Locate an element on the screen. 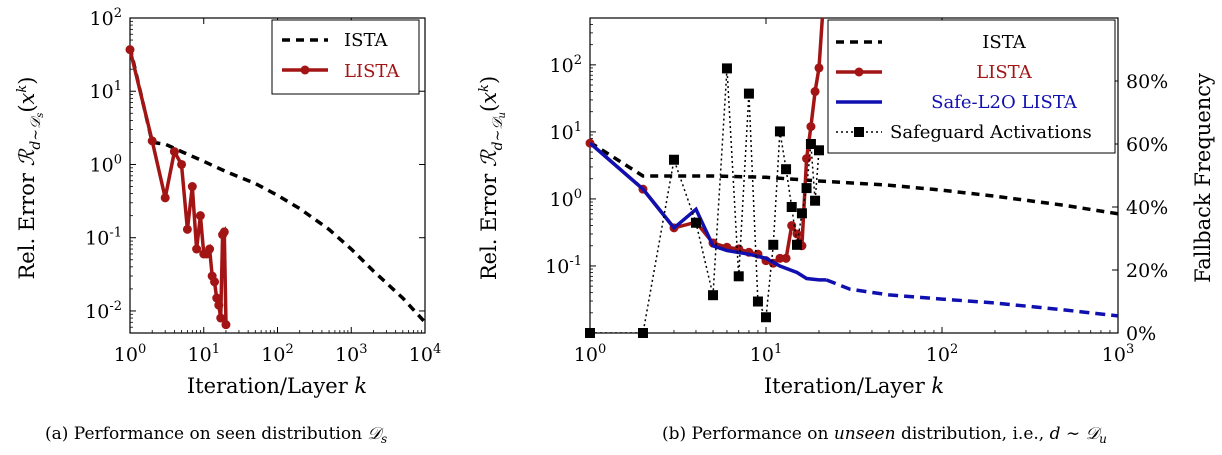 The height and width of the screenshot is (455, 1222). x-tick-label-a: 100 is located at coordinates (130, 354).